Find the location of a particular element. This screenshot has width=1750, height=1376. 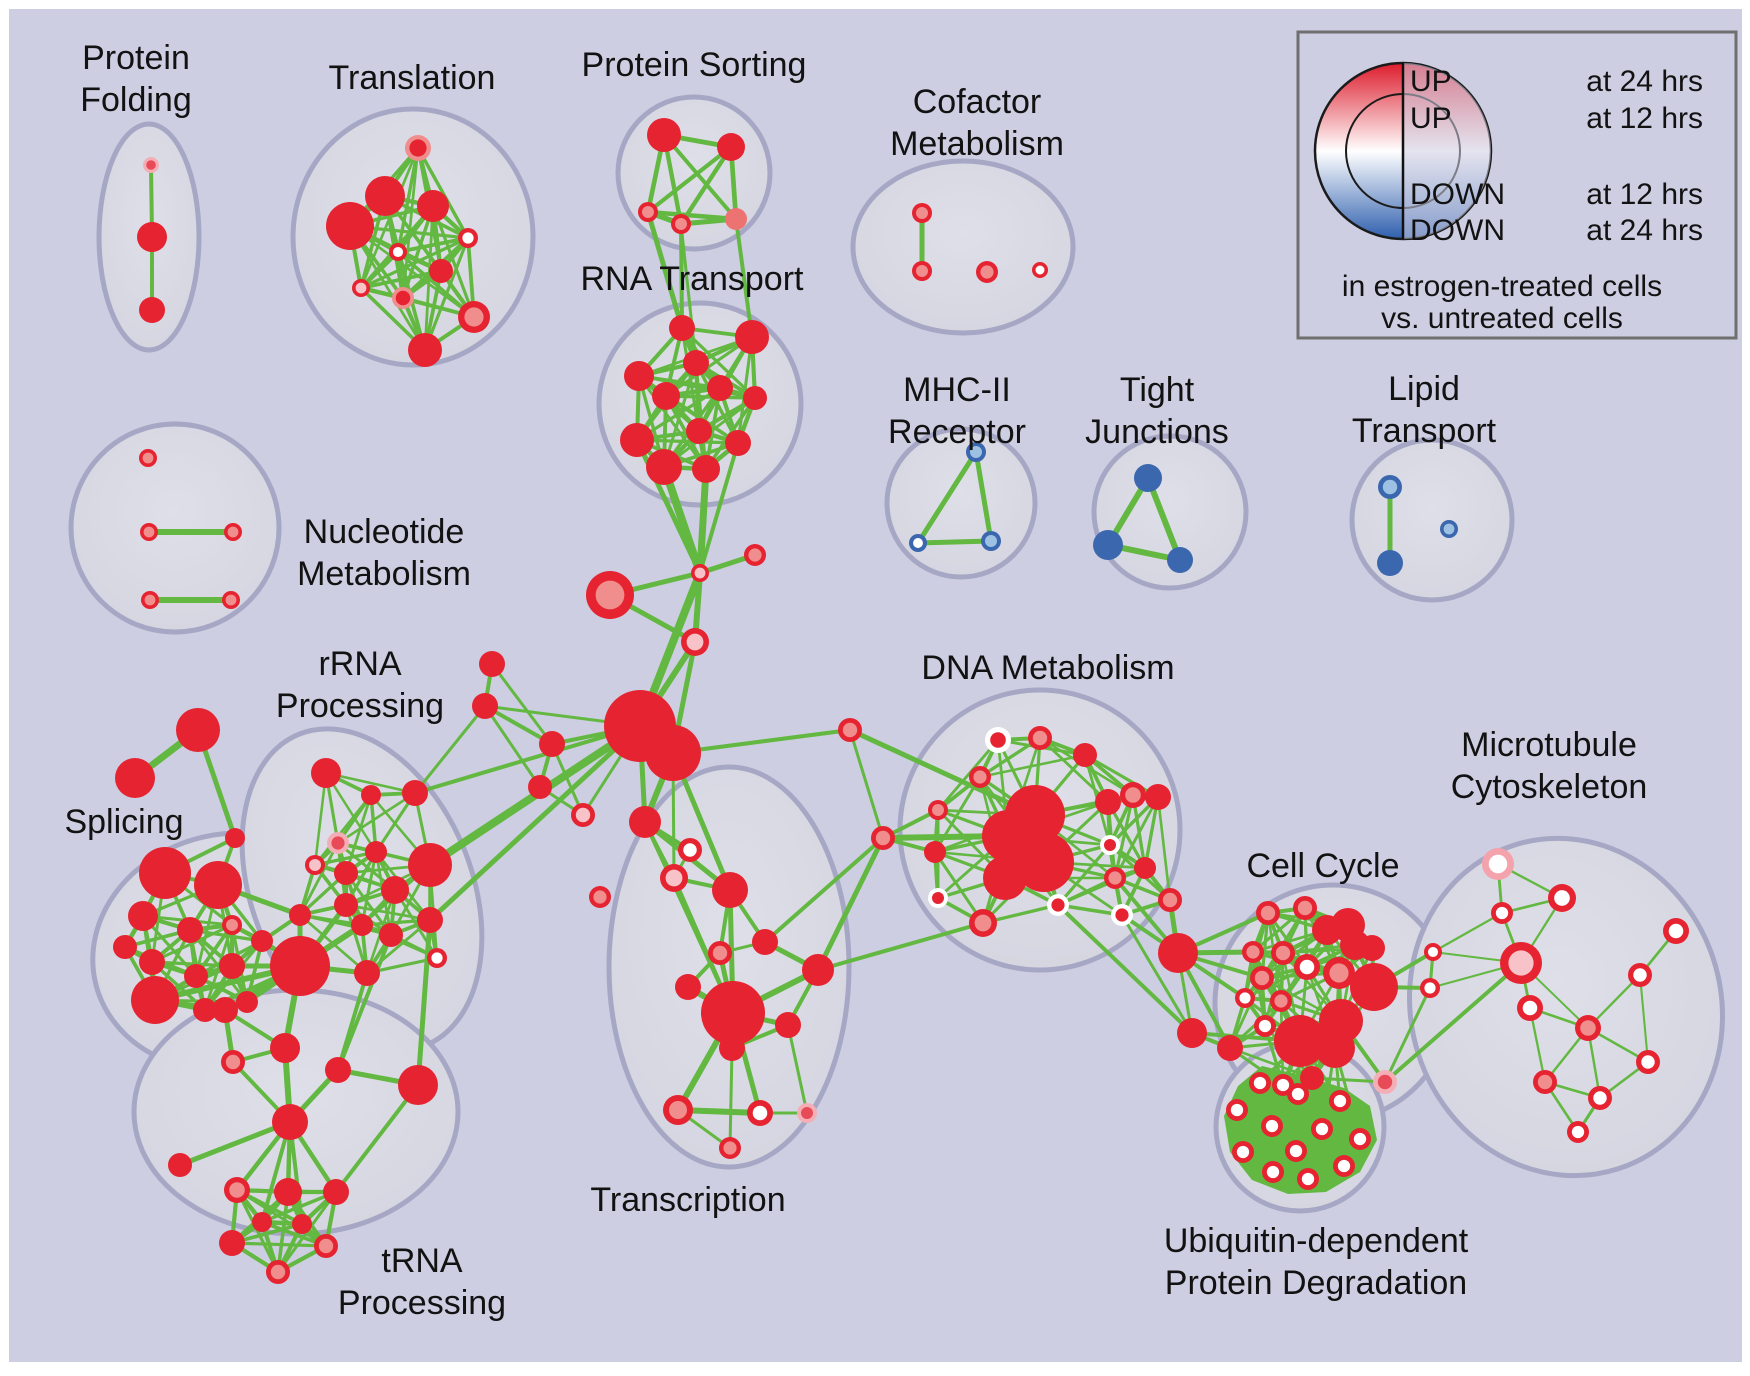

legend-up24-time: at 24 hrs is located at coordinates (1644, 81).